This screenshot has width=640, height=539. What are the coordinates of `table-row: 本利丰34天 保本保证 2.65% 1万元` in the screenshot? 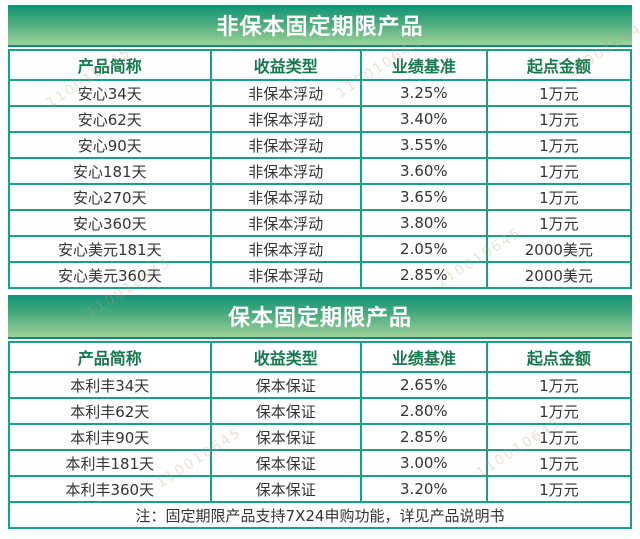 It's located at (320, 385).